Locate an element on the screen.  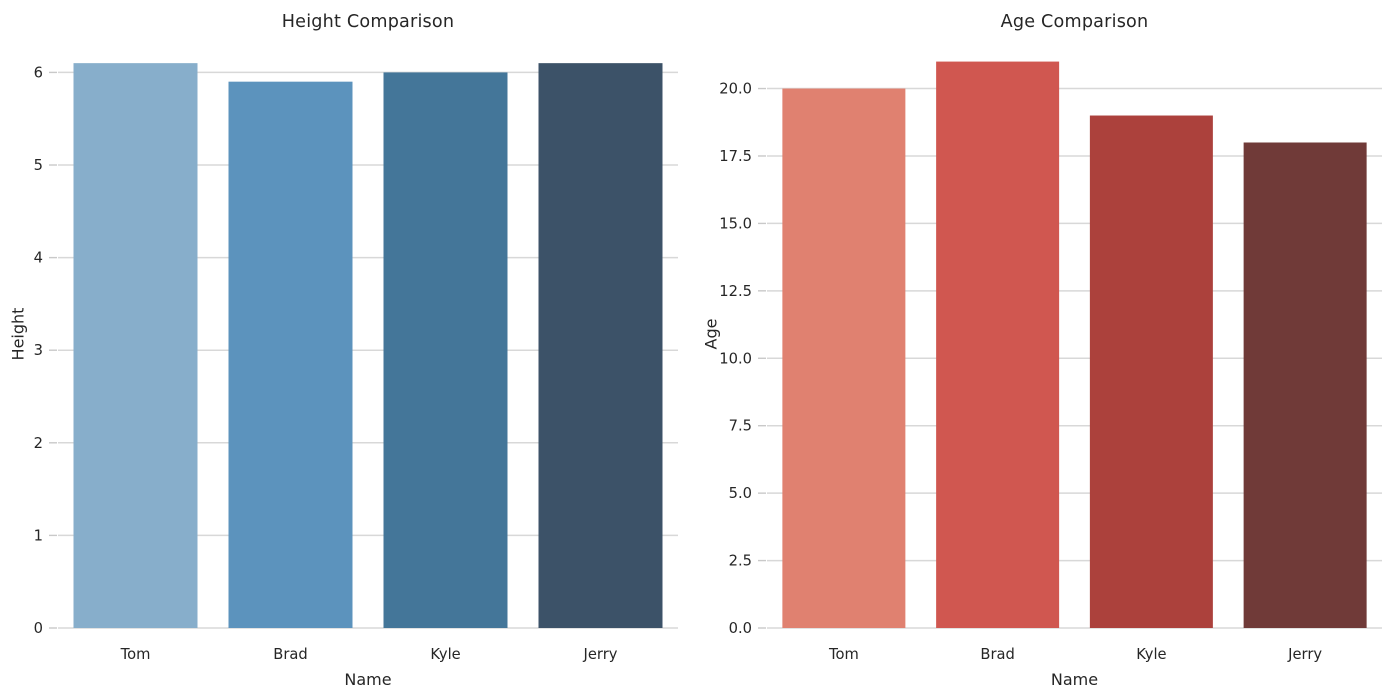
y-tick-label: 5 is located at coordinates (38, 165).